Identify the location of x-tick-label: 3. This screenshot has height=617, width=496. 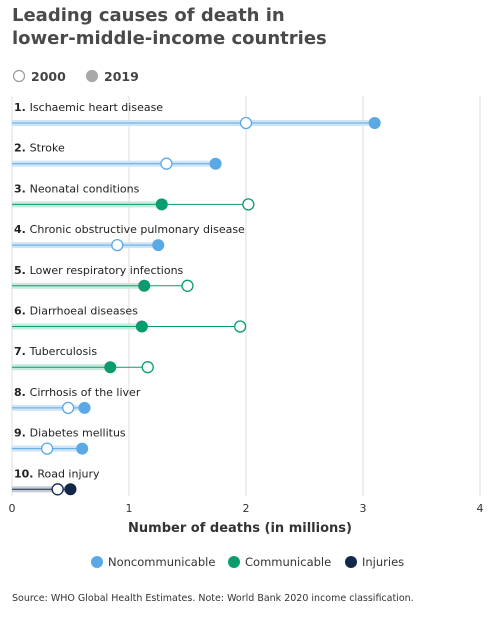
(363, 508).